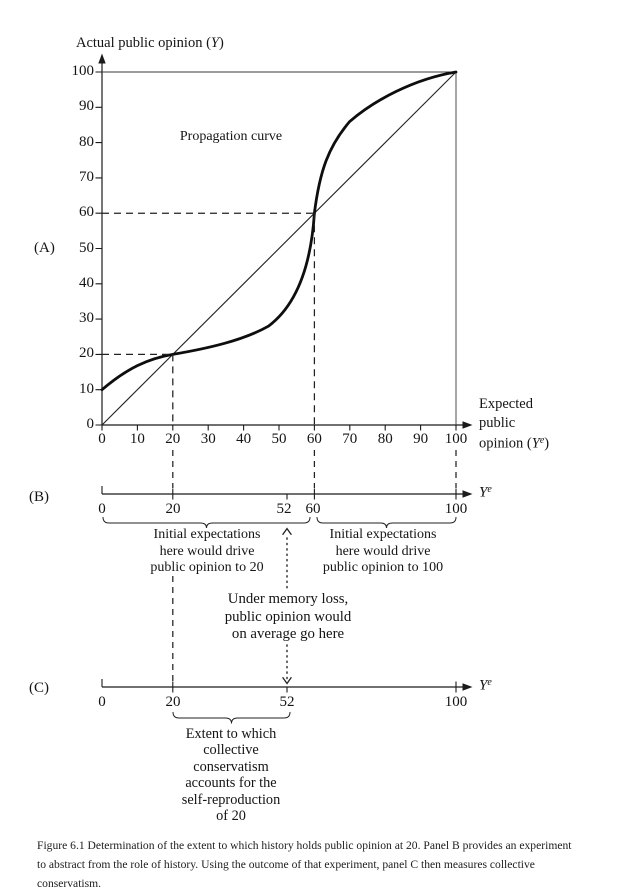 This screenshot has height=892, width=638. Describe the element at coordinates (456, 439) in the screenshot. I see `x-tick-label: 100` at that location.